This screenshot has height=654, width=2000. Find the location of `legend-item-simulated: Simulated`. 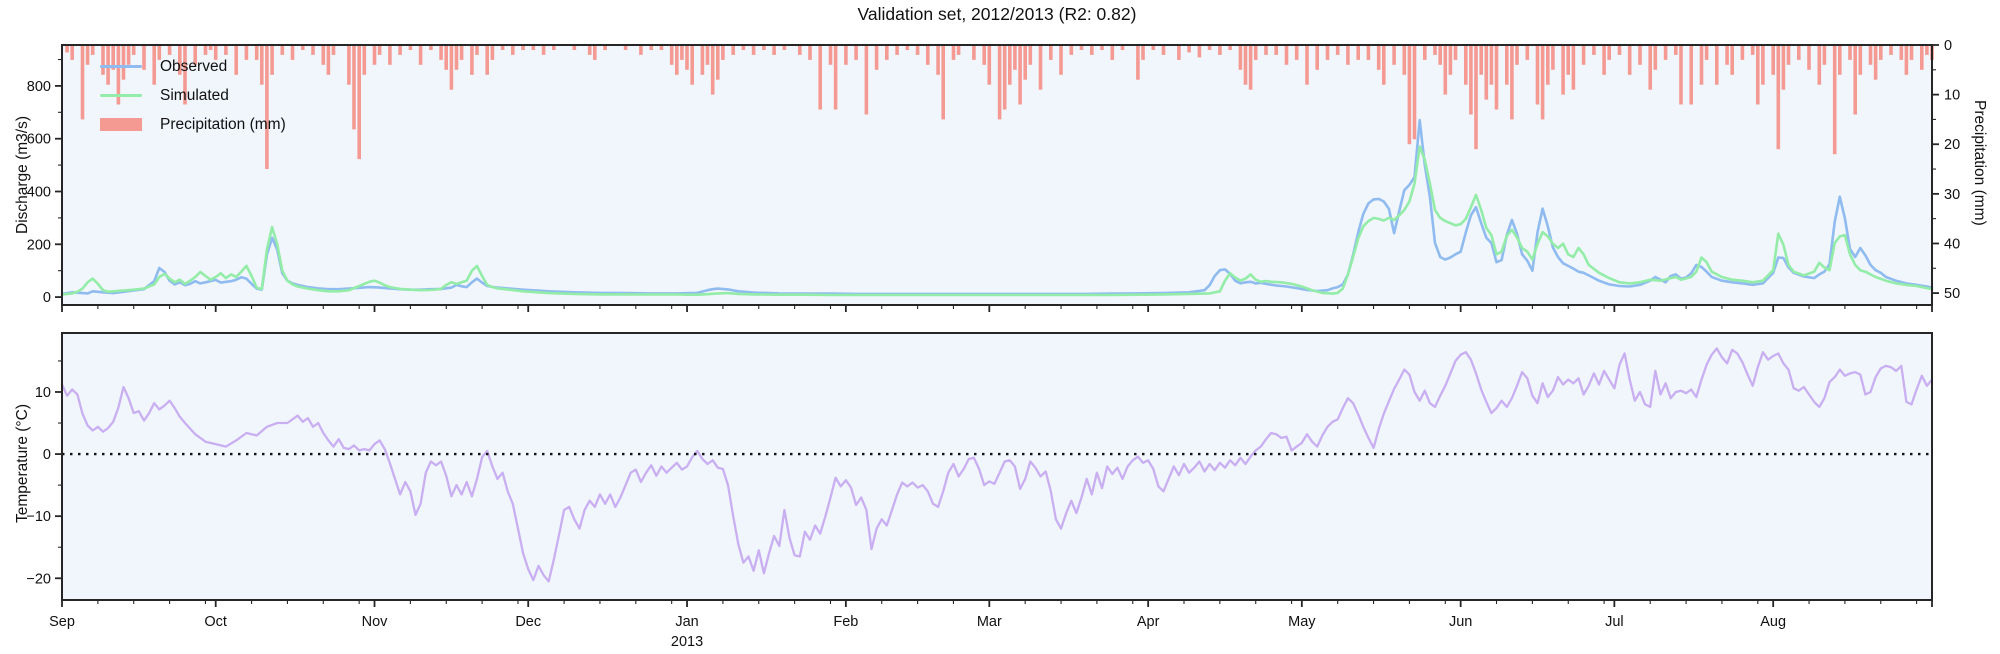

legend-item-simulated: Simulated is located at coordinates (193, 95).